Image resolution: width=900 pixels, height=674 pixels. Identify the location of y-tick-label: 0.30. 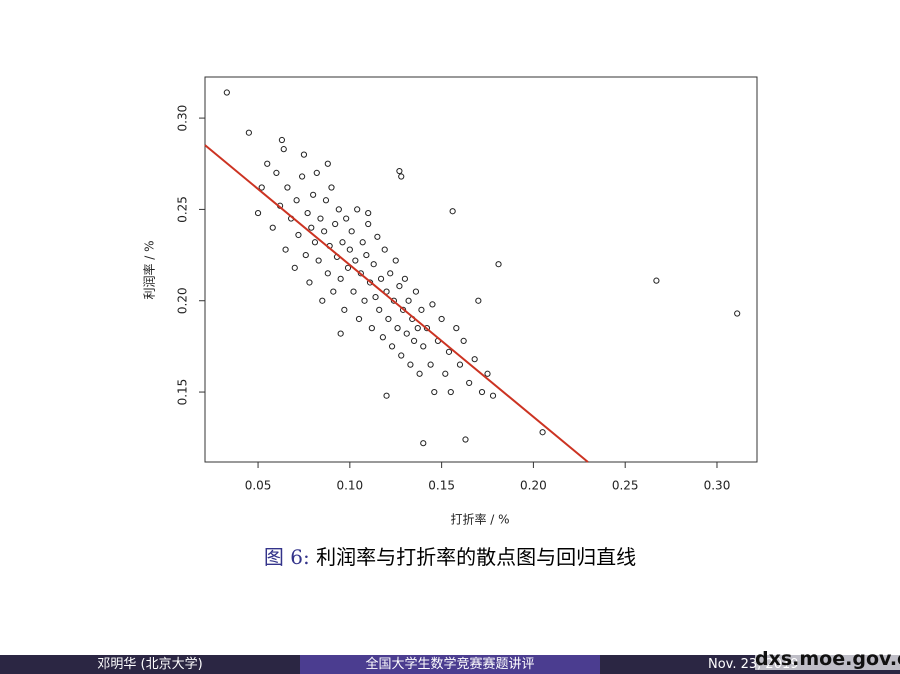
(183, 118).